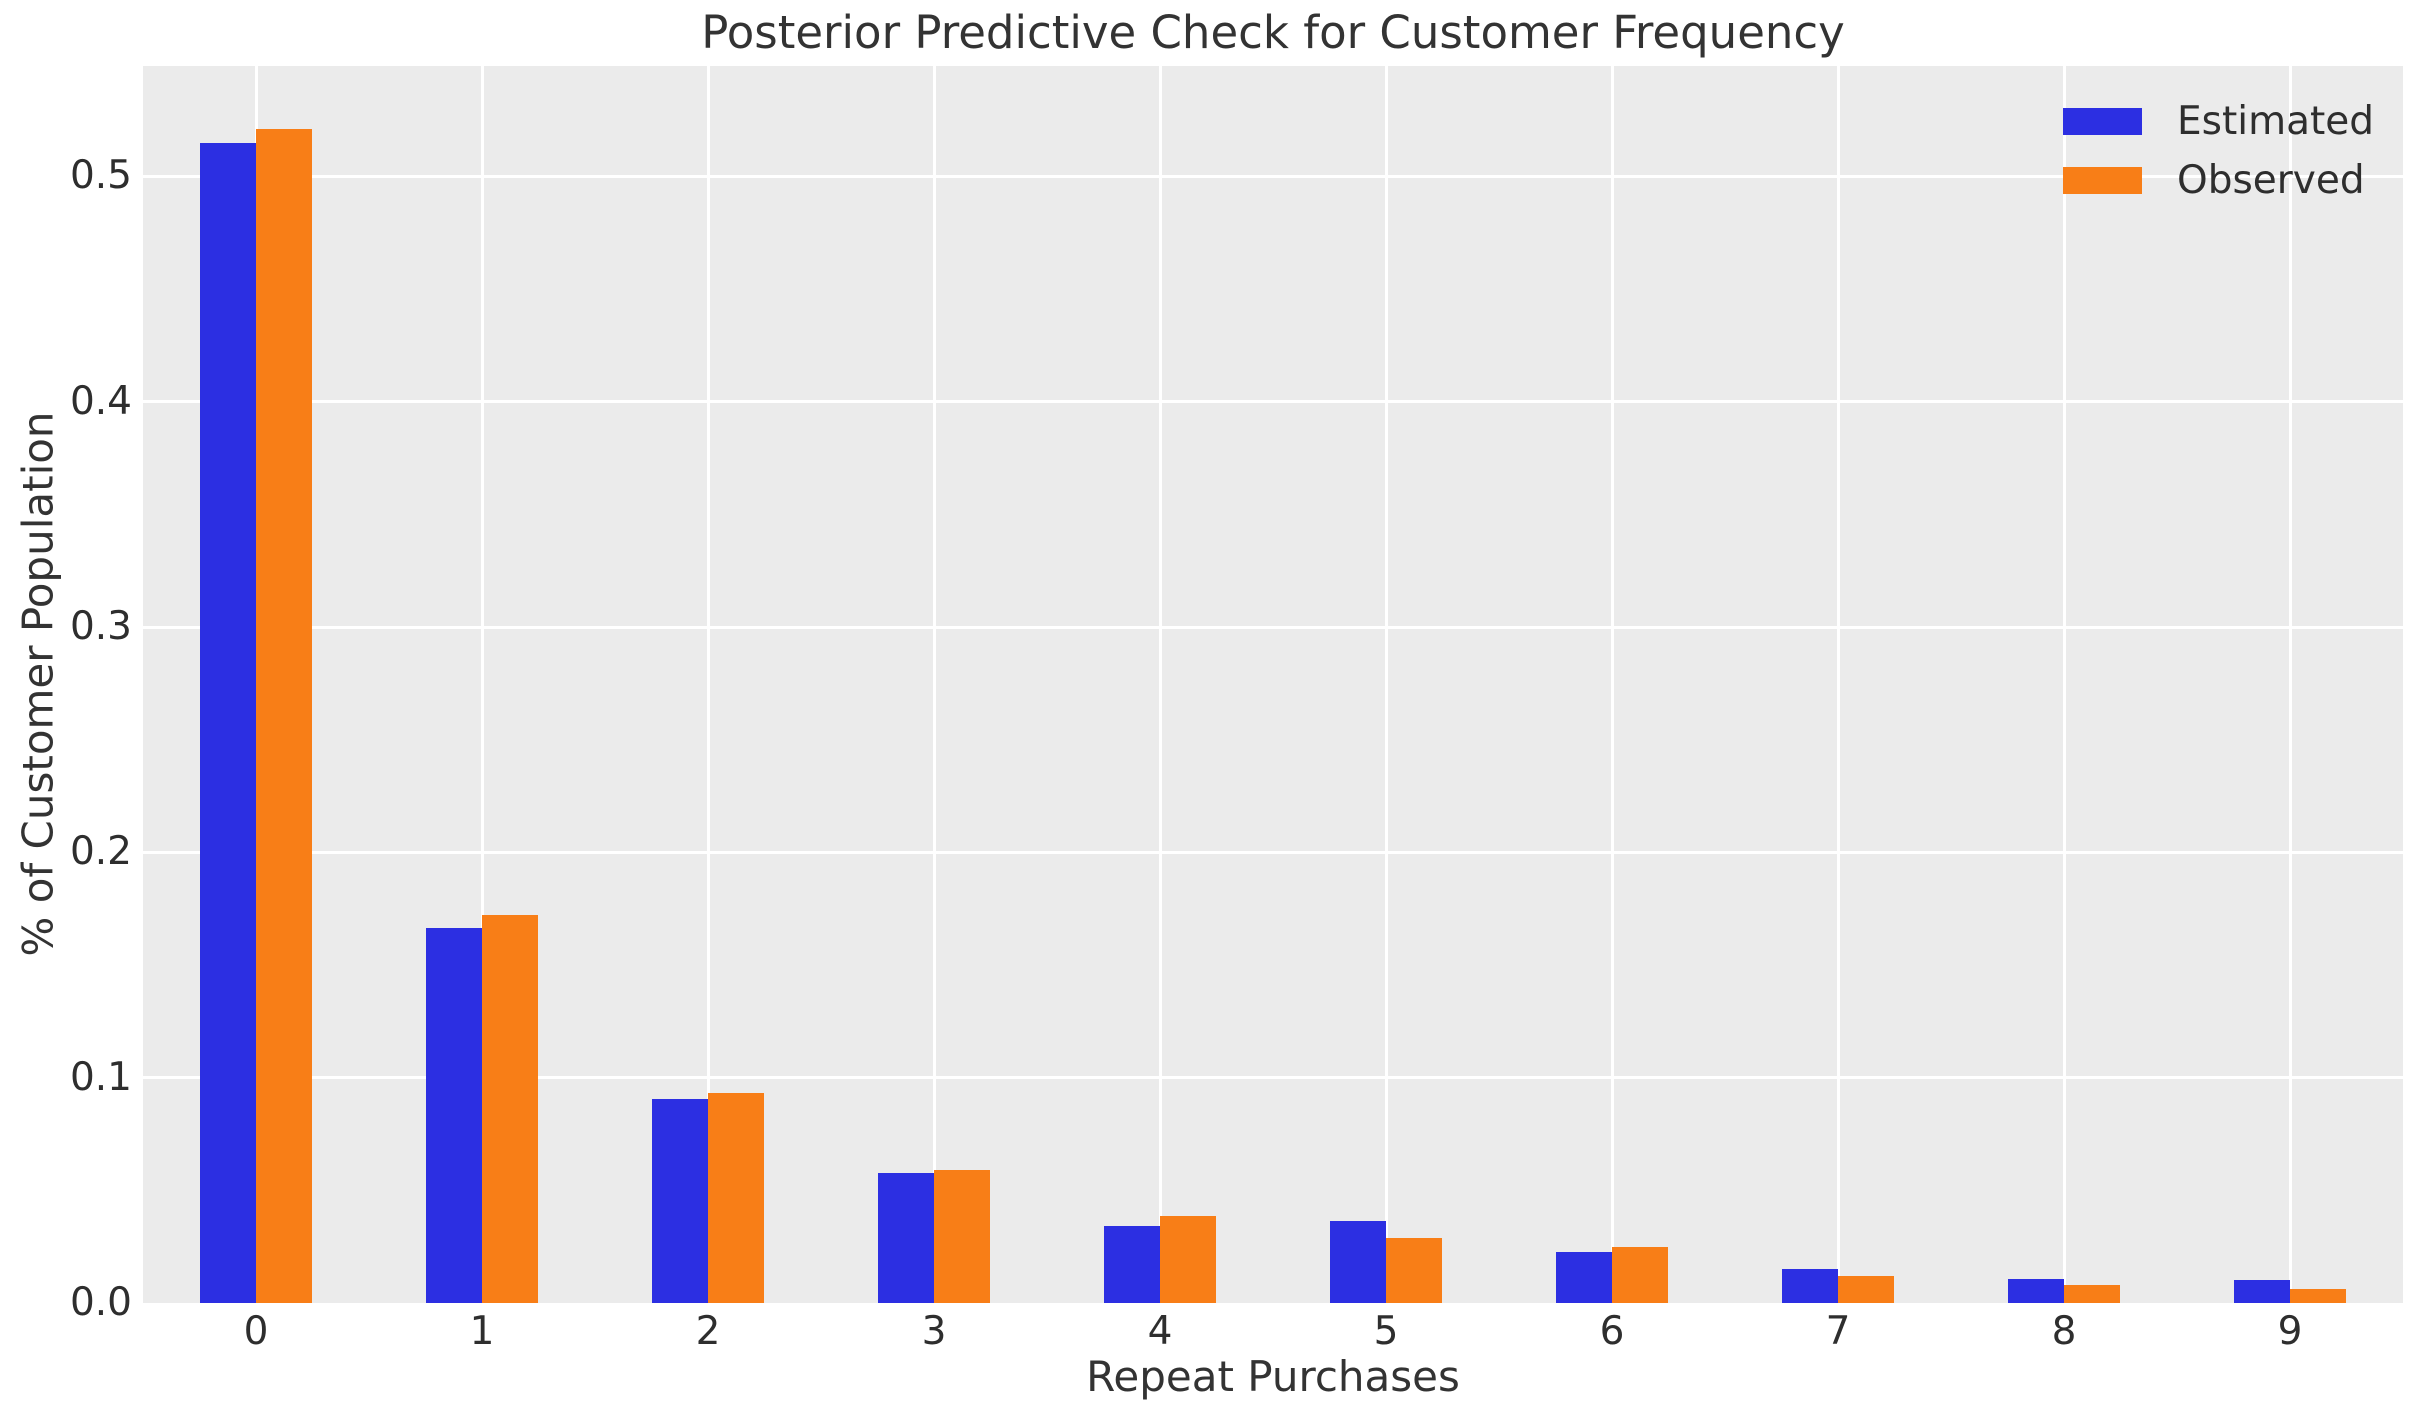  Describe the element at coordinates (38, 684) in the screenshot. I see `y-axis-label: % of Customer Population` at that location.